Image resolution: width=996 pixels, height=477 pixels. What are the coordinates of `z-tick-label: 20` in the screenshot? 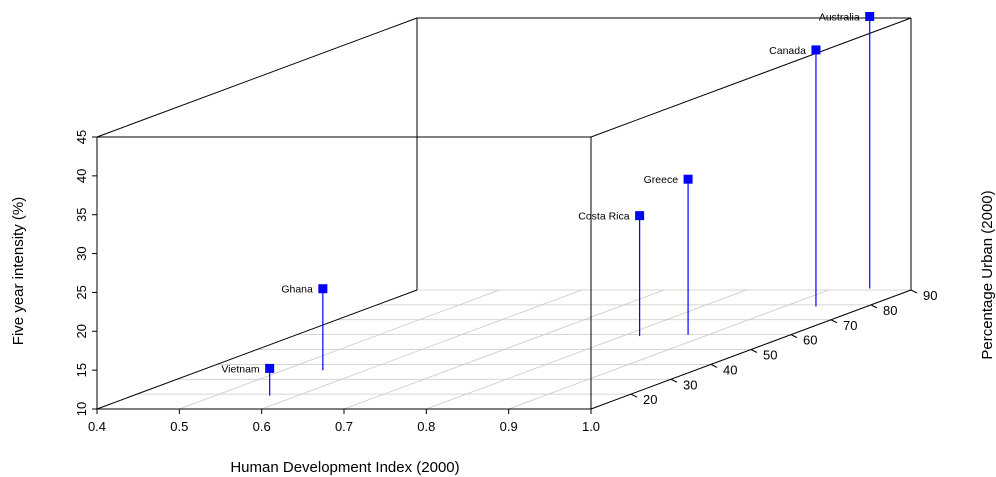 It's located at (81, 331).